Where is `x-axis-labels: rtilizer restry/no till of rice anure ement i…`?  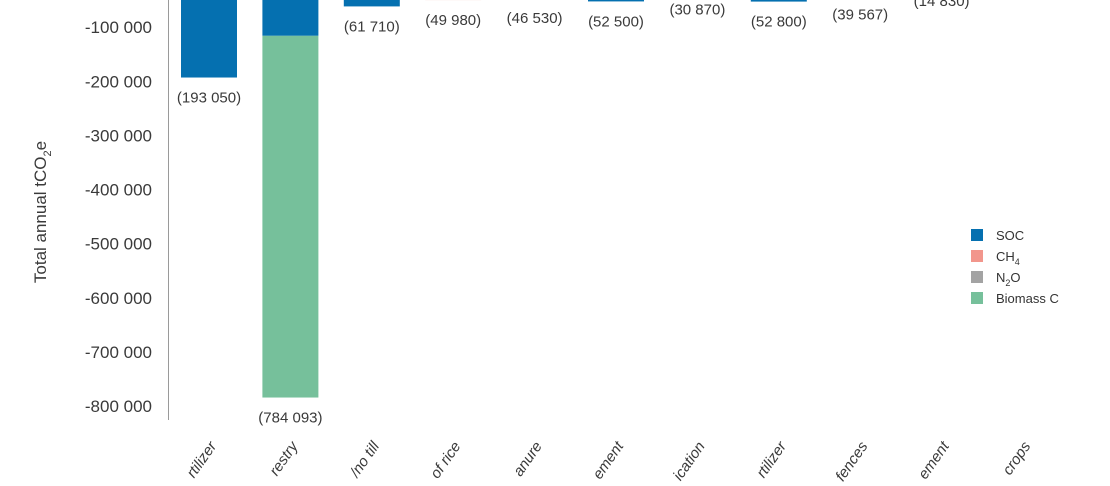 x-axis-labels: rtilizer restry/no till of rice anure ement i… is located at coordinates (608, 460).